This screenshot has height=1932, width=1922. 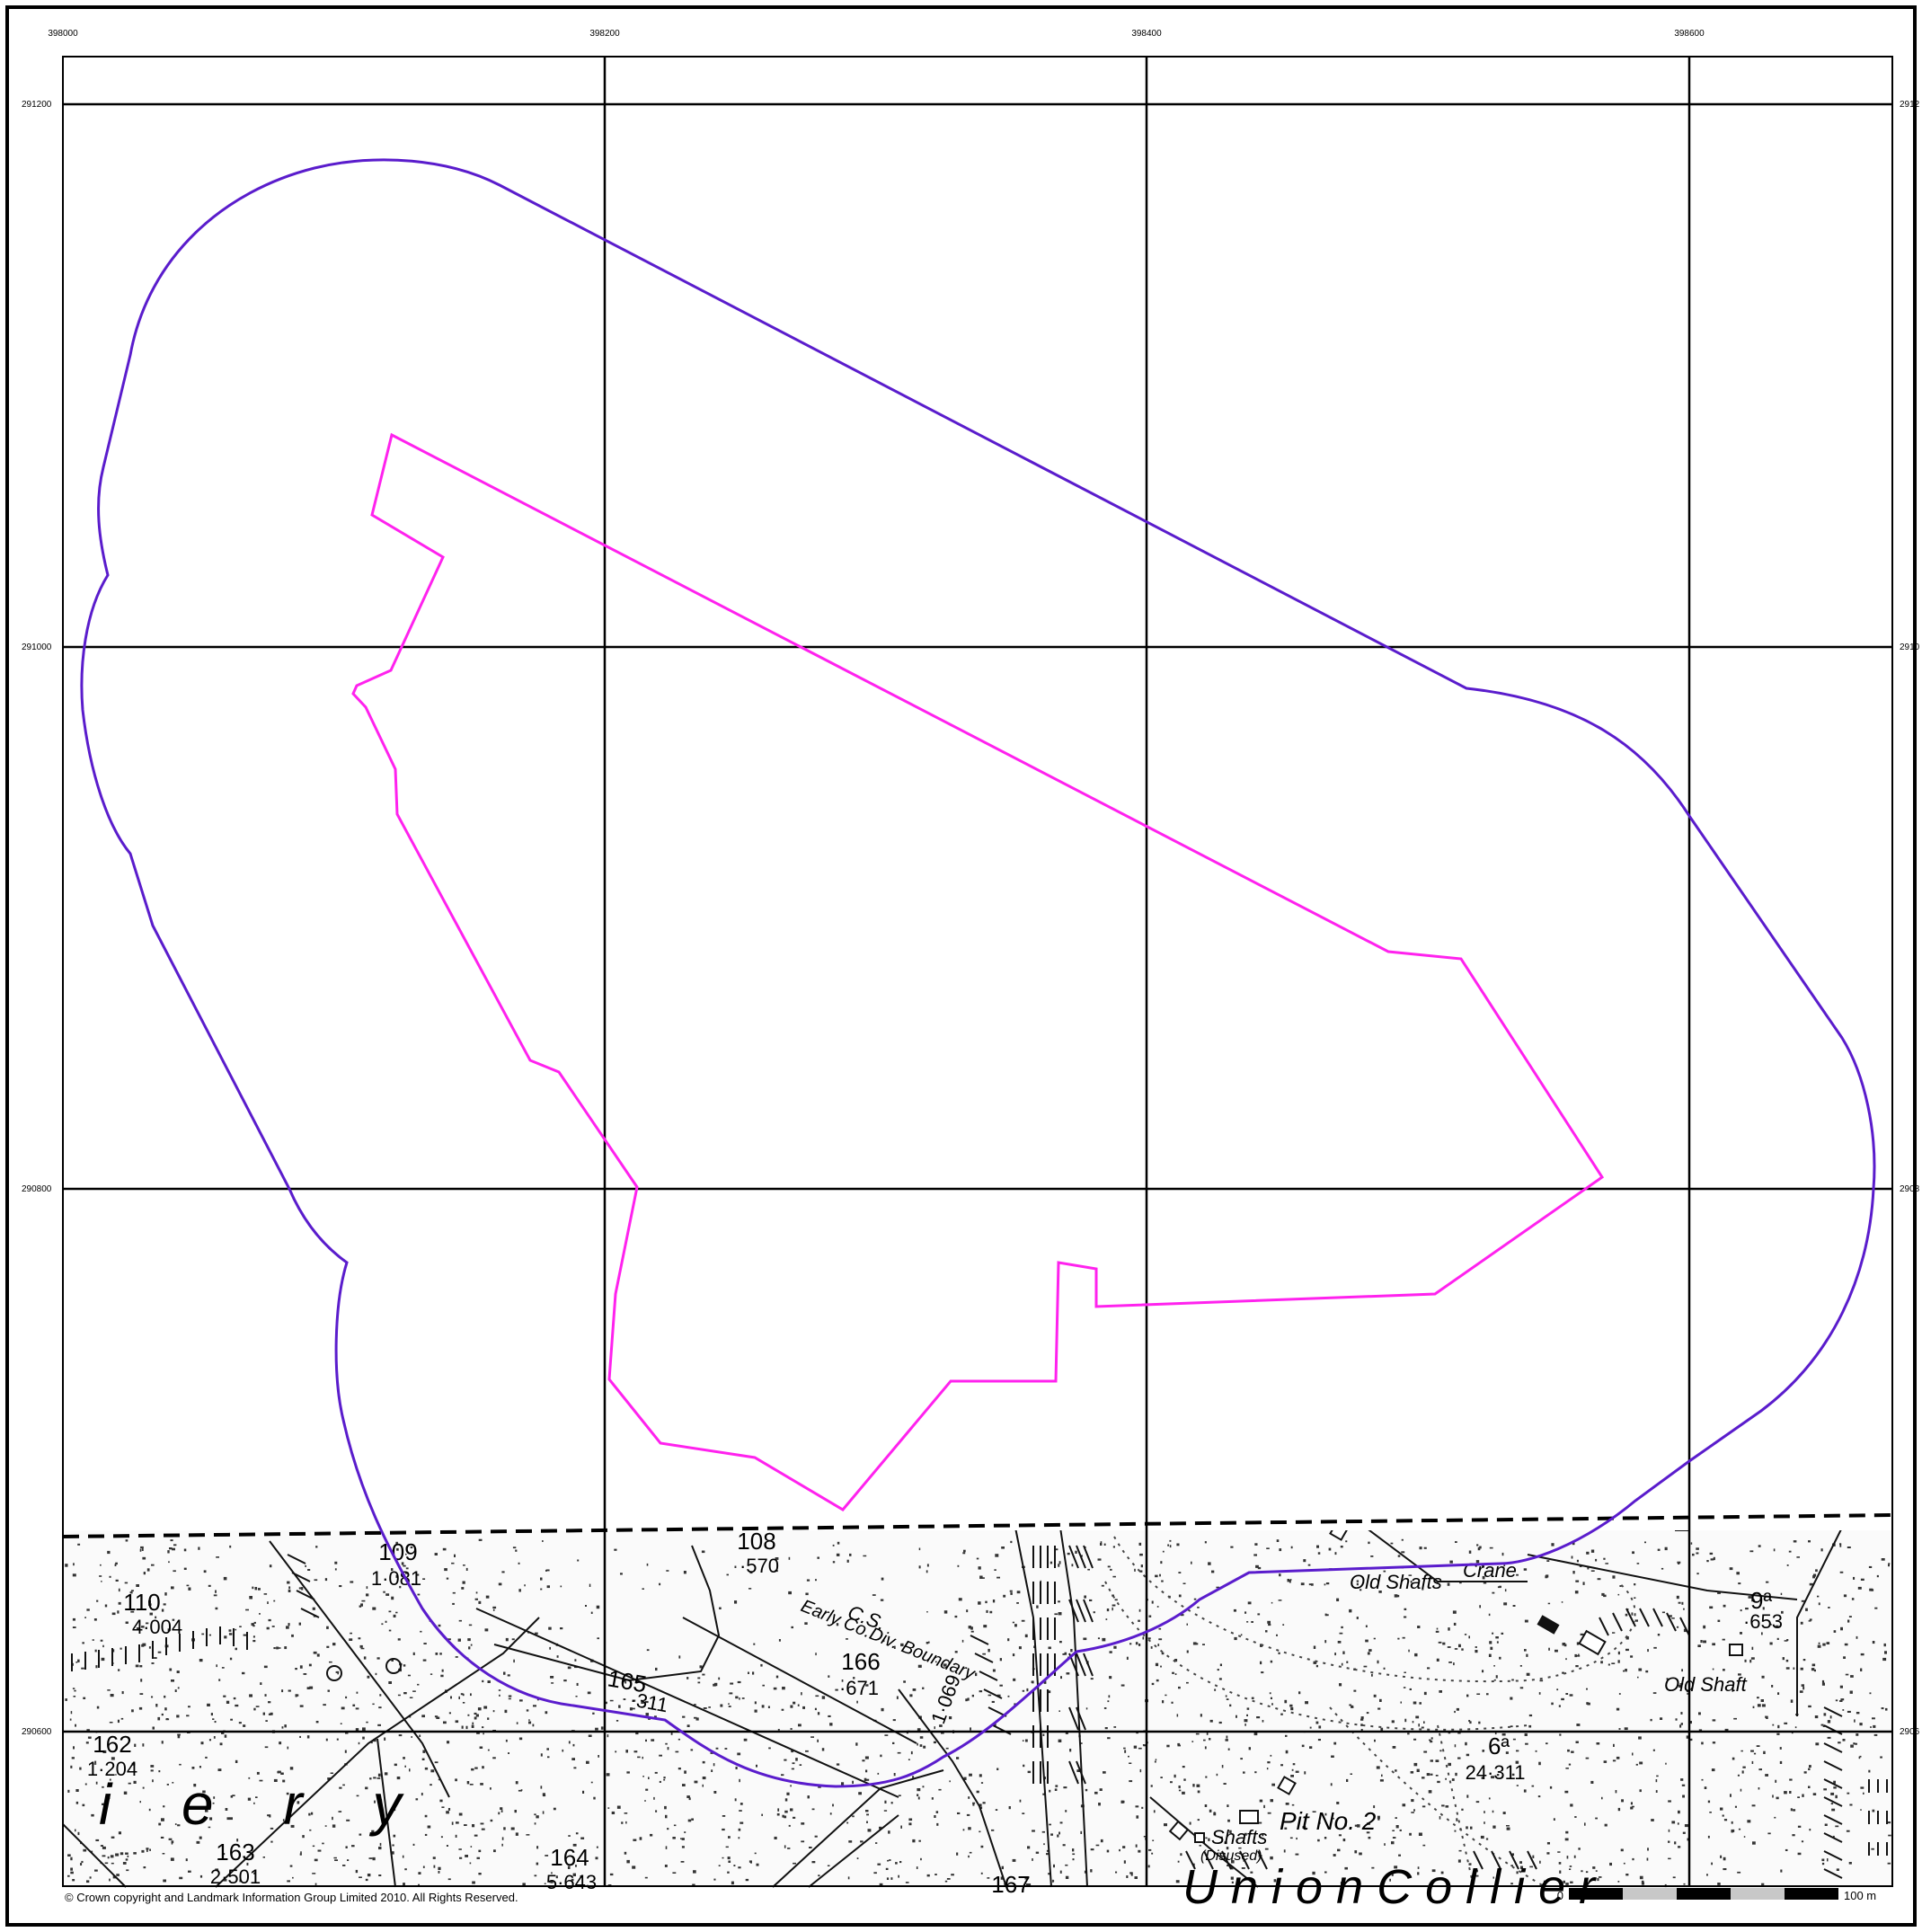 What do you see at coordinates (1560, 1895) in the screenshot?
I see `scale-start-label: 0` at bounding box center [1560, 1895].